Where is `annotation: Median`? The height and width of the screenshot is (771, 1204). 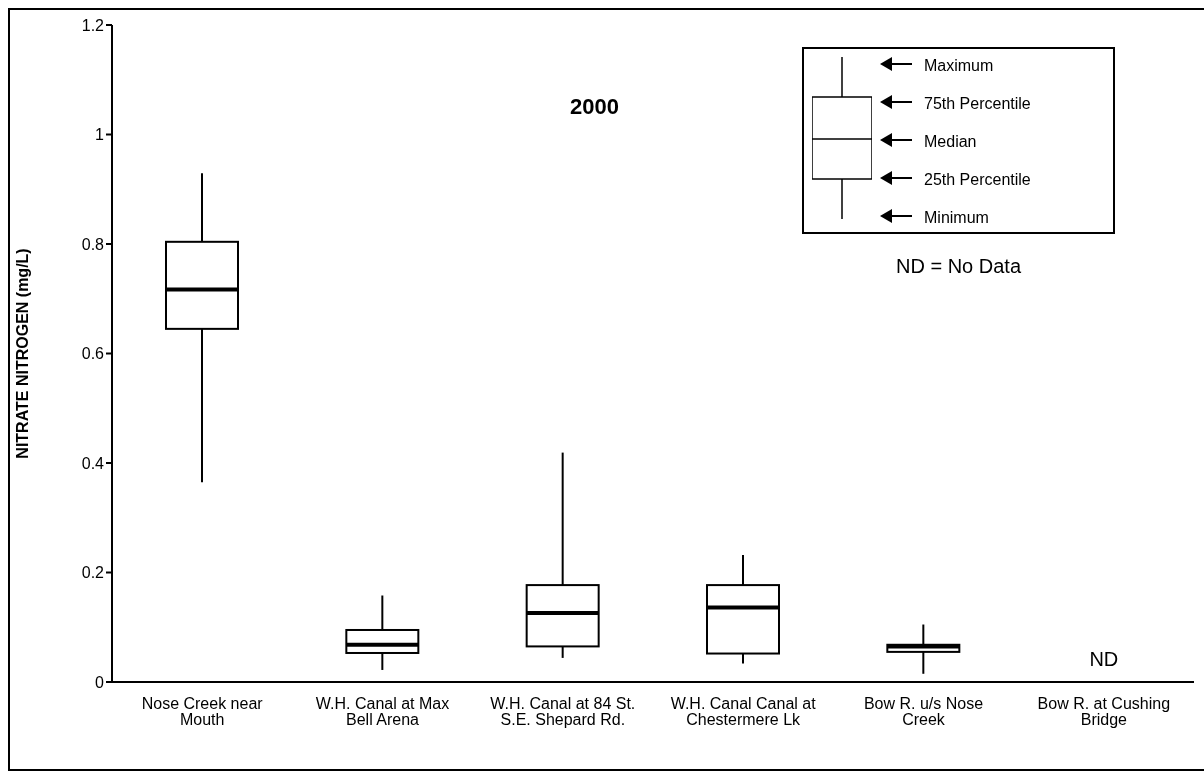 annotation: Median is located at coordinates (950, 142).